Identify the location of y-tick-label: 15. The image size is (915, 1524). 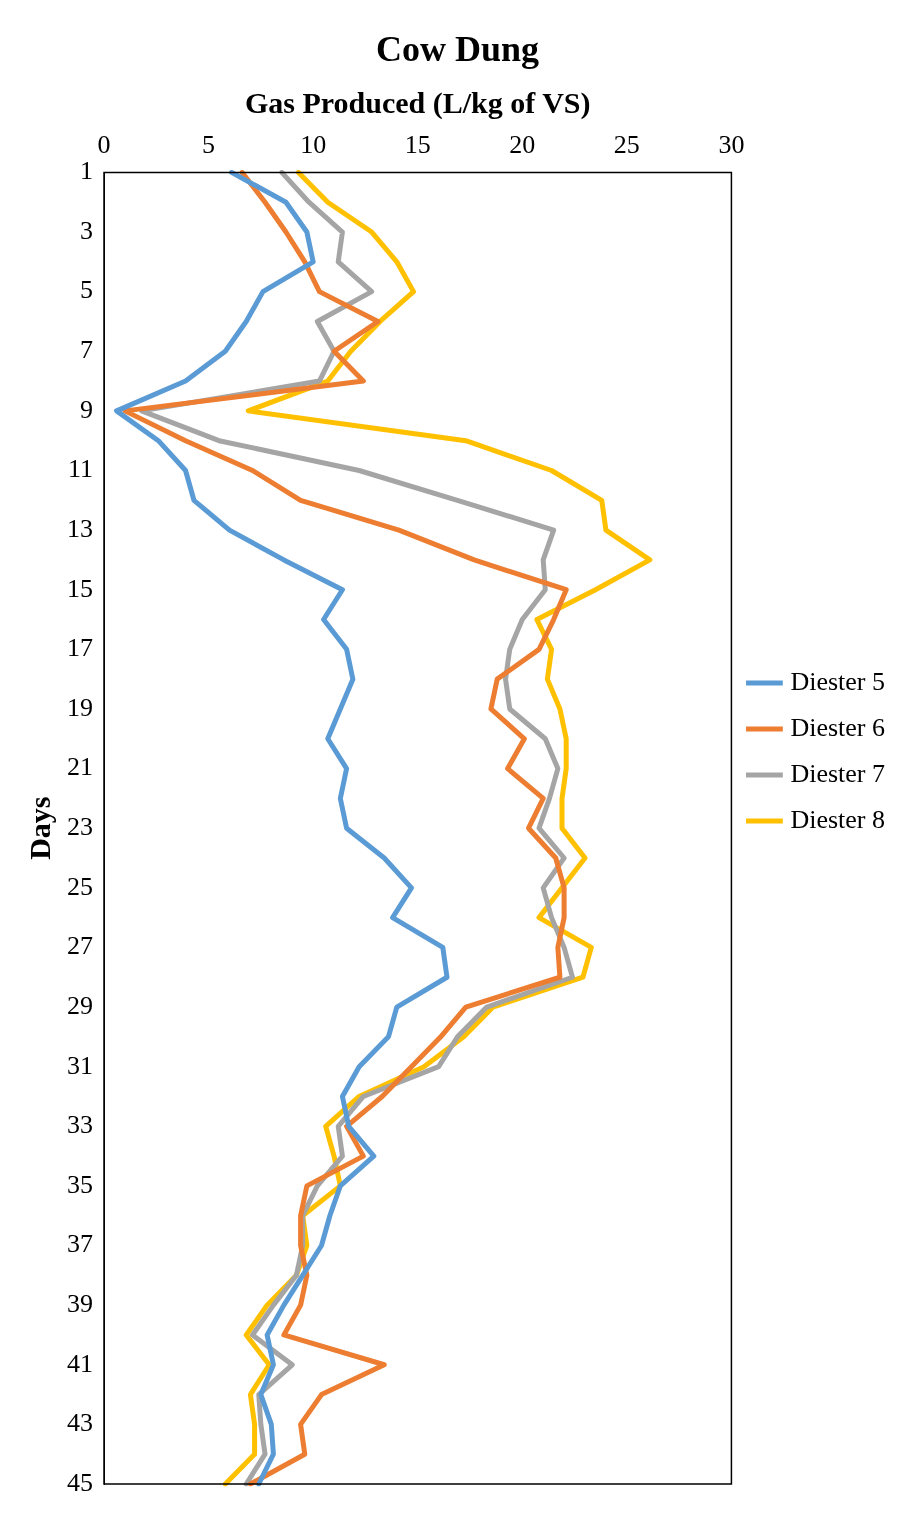
(80, 588).